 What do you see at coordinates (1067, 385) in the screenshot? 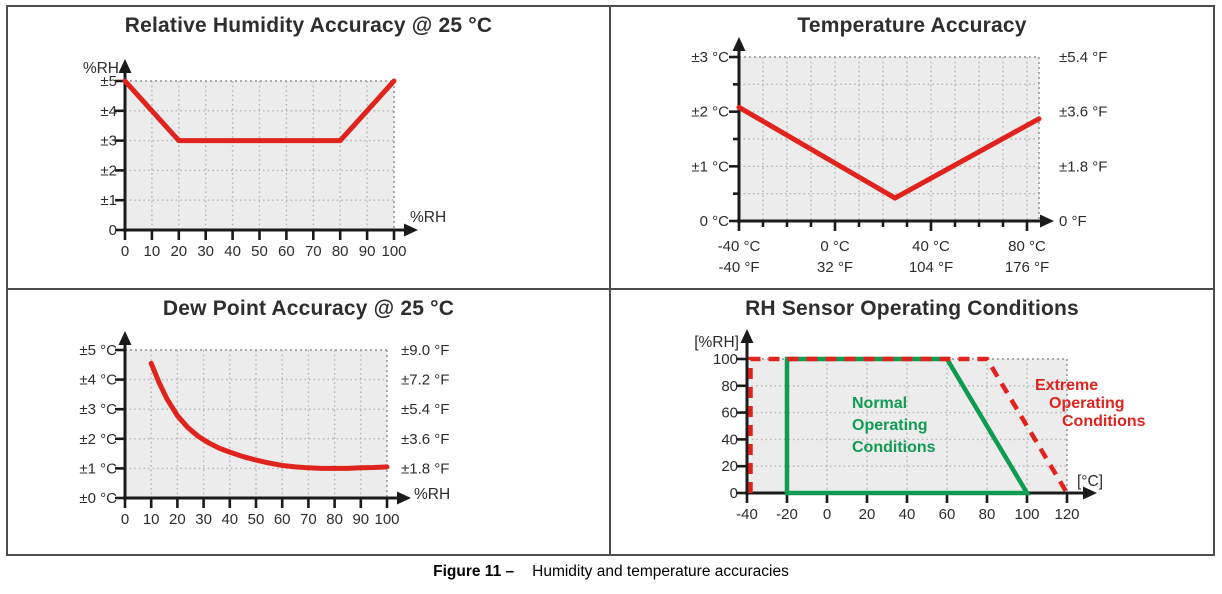
I see `extreme-label-line: Extreme` at bounding box center [1067, 385].